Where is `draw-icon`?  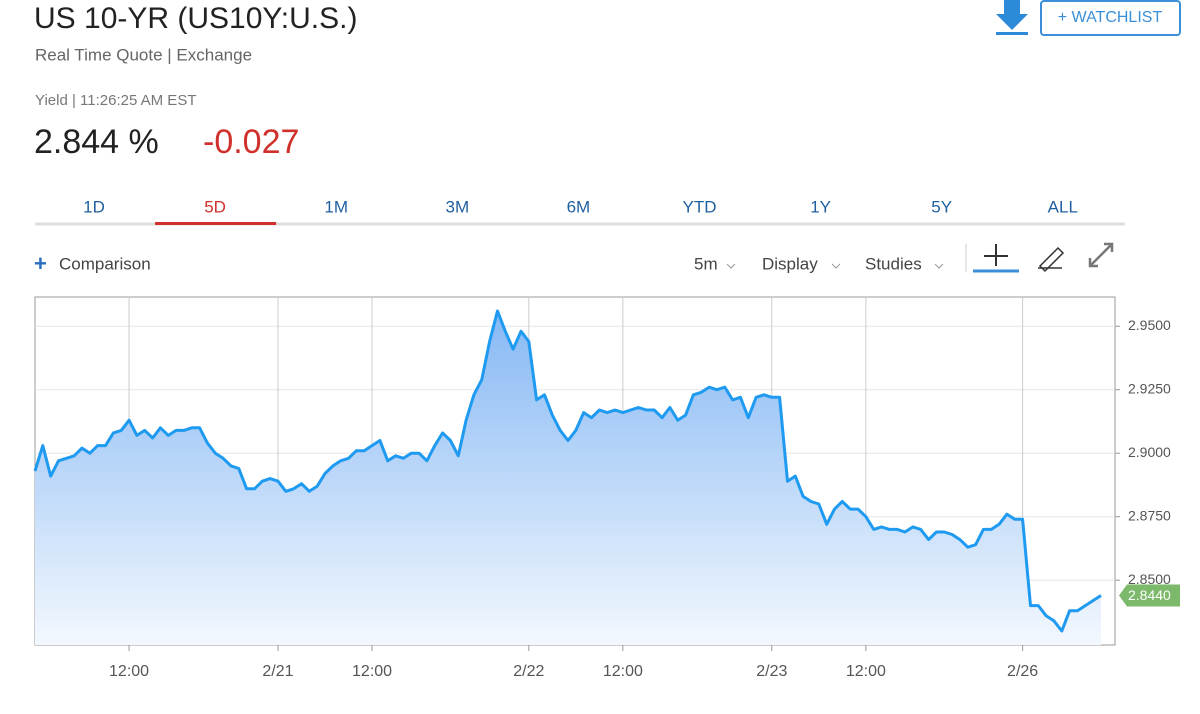
draw-icon is located at coordinates (1051, 259).